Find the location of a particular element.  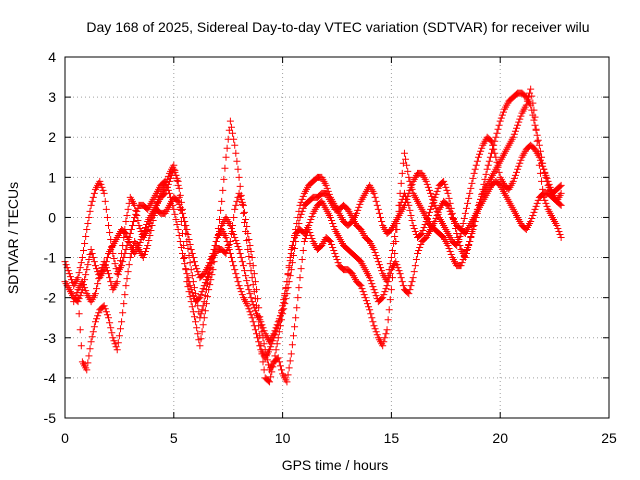

x-tick-label: 25 is located at coordinates (609, 438).